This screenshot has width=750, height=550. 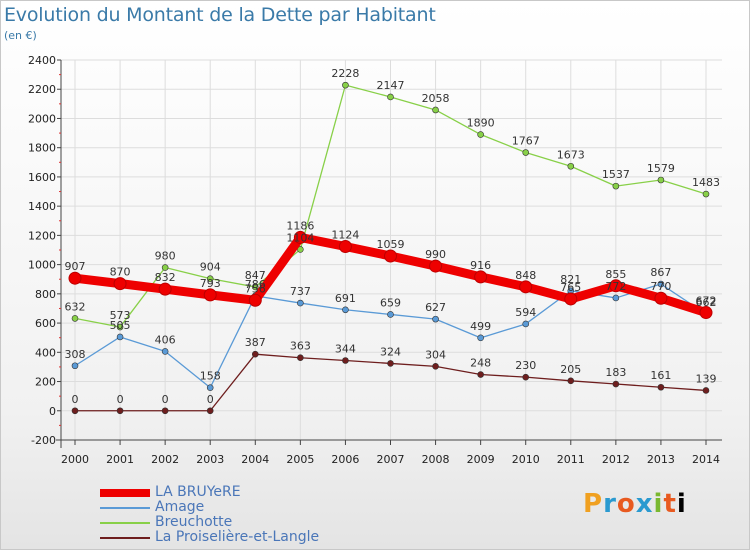 What do you see at coordinates (481, 123) in the screenshot?
I see `data-label: 1890` at bounding box center [481, 123].